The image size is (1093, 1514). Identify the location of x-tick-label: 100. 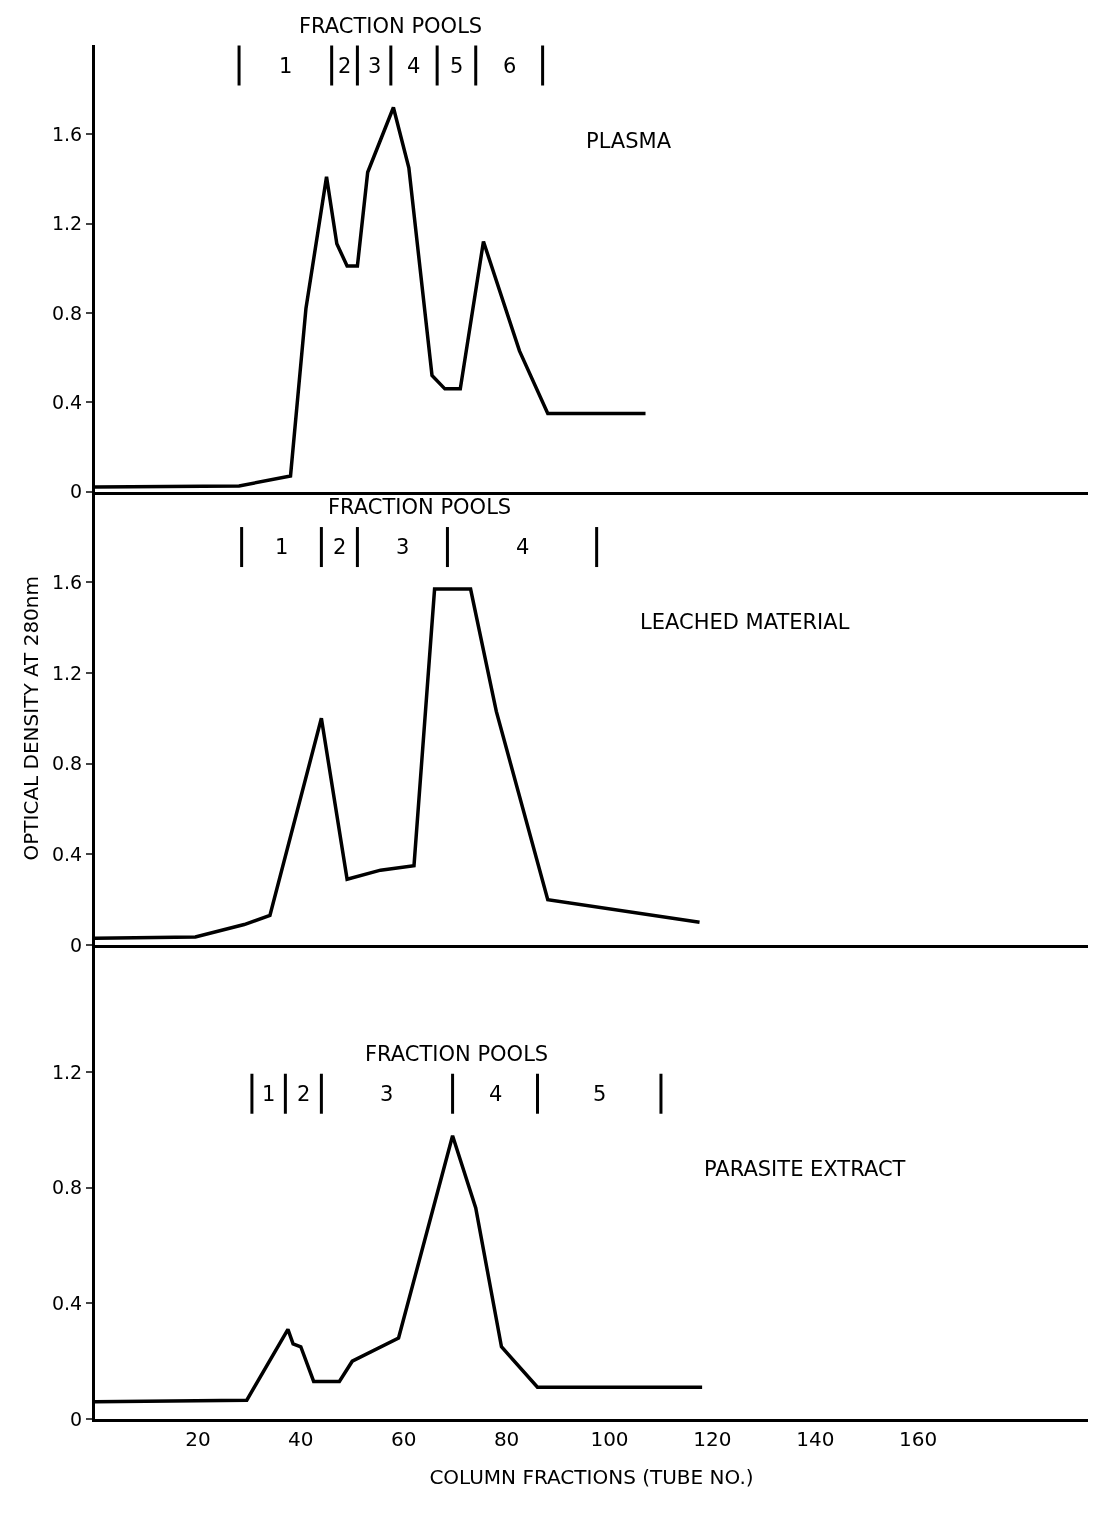
(609, 1439).